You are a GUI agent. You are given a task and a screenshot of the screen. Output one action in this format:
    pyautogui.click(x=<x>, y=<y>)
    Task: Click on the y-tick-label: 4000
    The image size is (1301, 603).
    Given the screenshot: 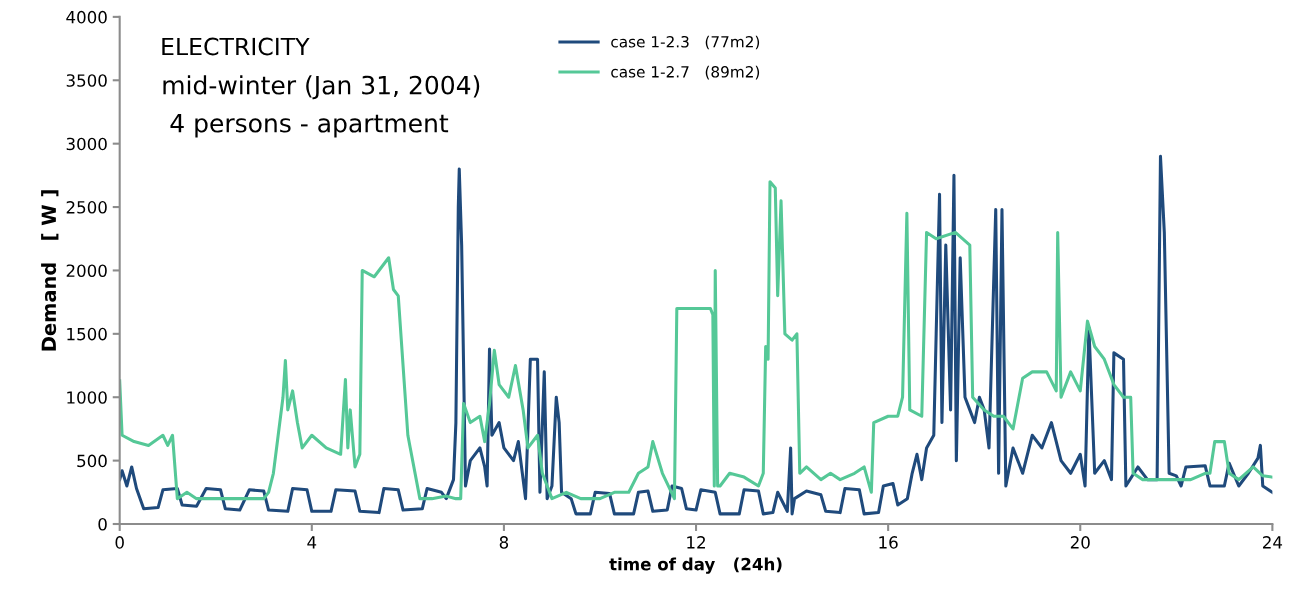 What is the action you would take?
    pyautogui.click(x=86, y=17)
    